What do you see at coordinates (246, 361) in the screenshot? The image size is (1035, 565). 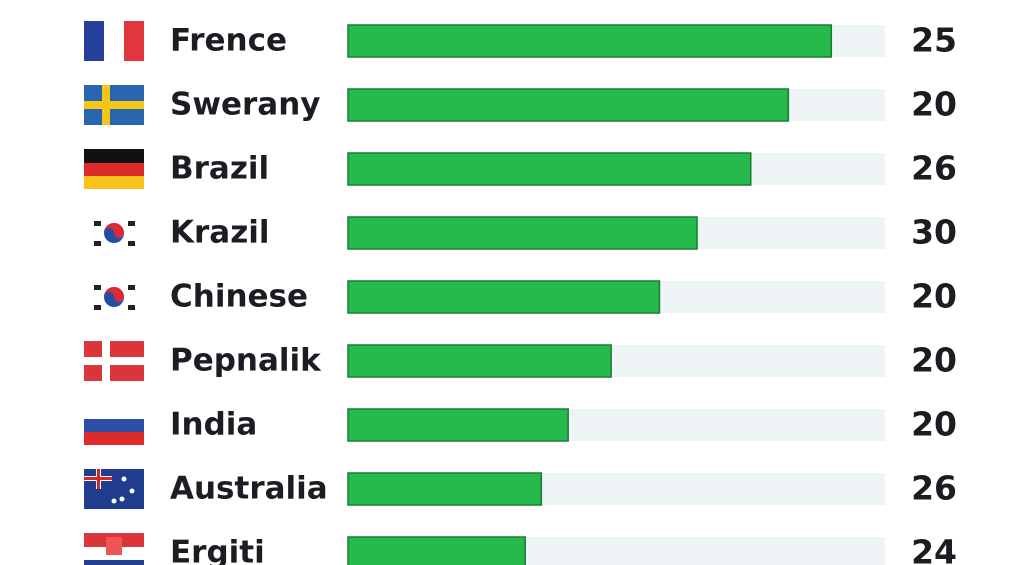 I see `country-name: Pepnalik` at bounding box center [246, 361].